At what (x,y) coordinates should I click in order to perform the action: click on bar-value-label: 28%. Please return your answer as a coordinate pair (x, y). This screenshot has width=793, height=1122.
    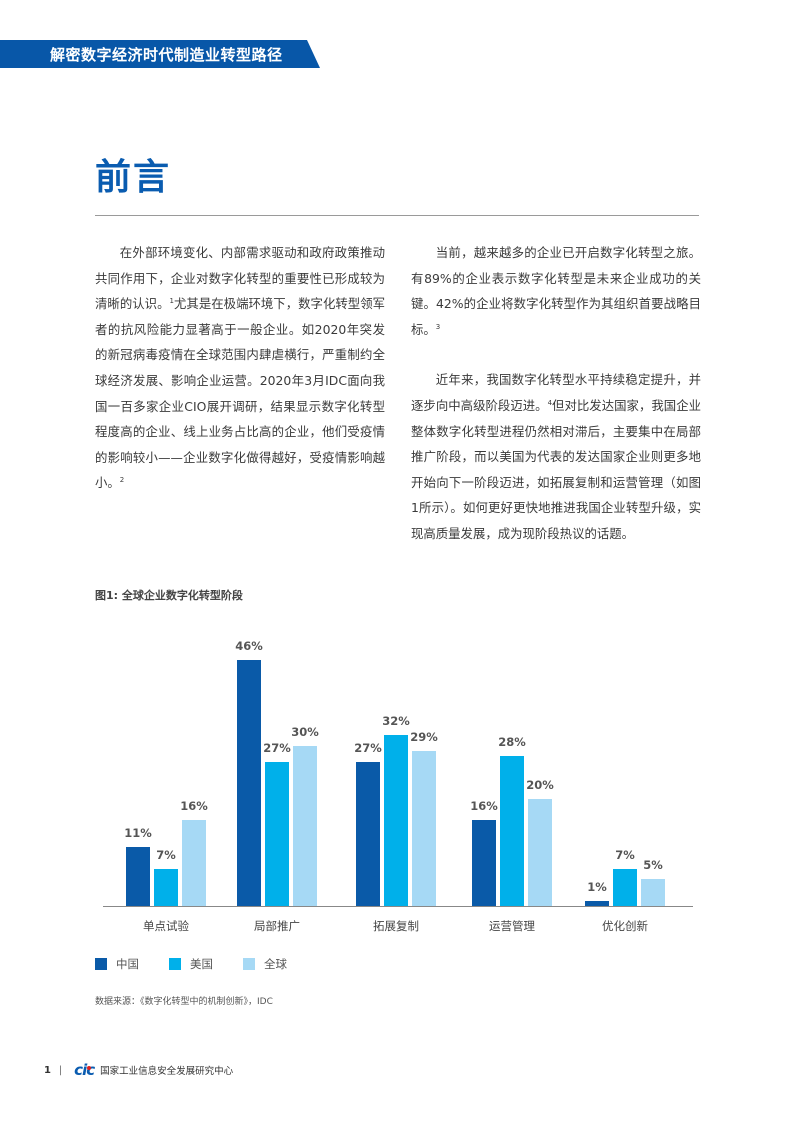
    Looking at the image, I should click on (512, 742).